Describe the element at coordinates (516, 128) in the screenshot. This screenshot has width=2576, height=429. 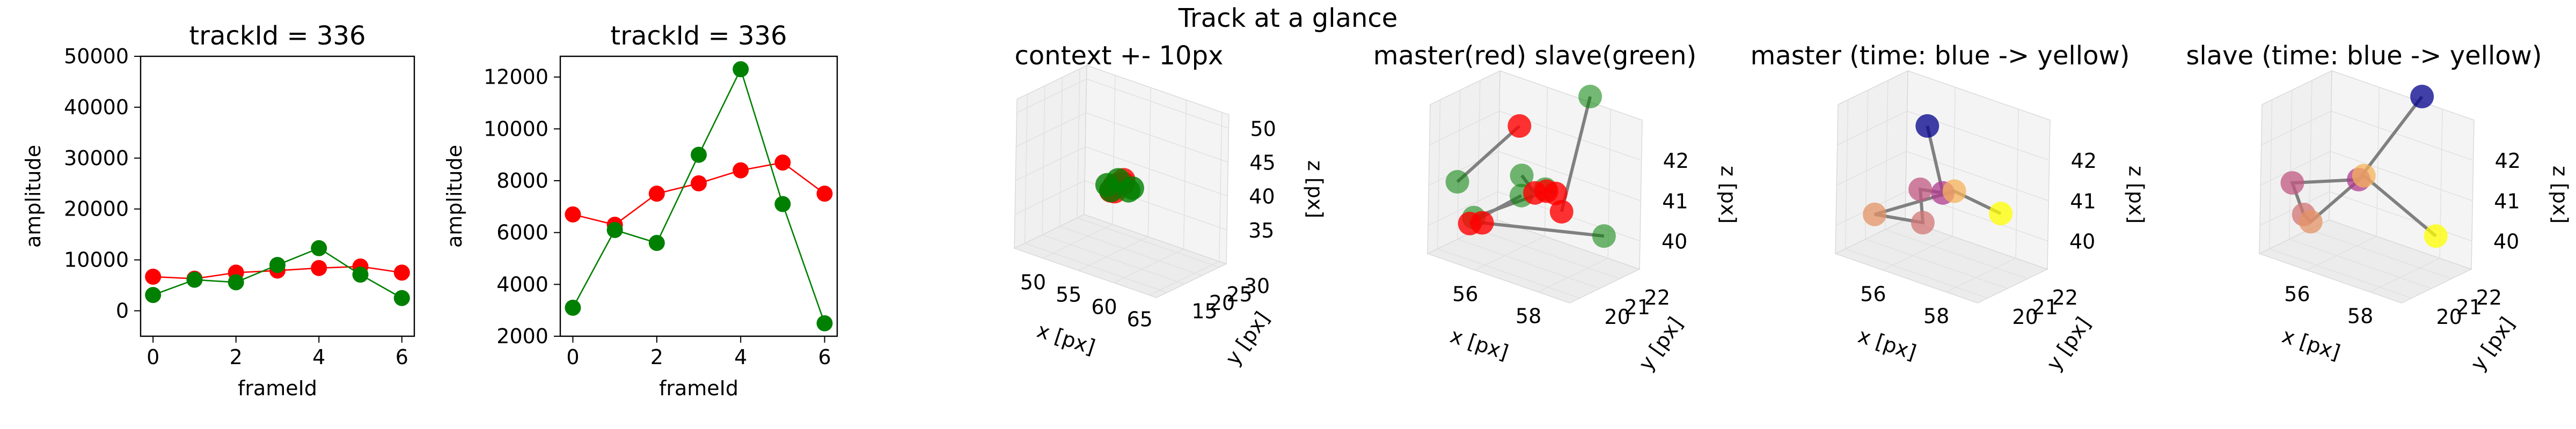
I see `y-tick-label: 10000` at that location.